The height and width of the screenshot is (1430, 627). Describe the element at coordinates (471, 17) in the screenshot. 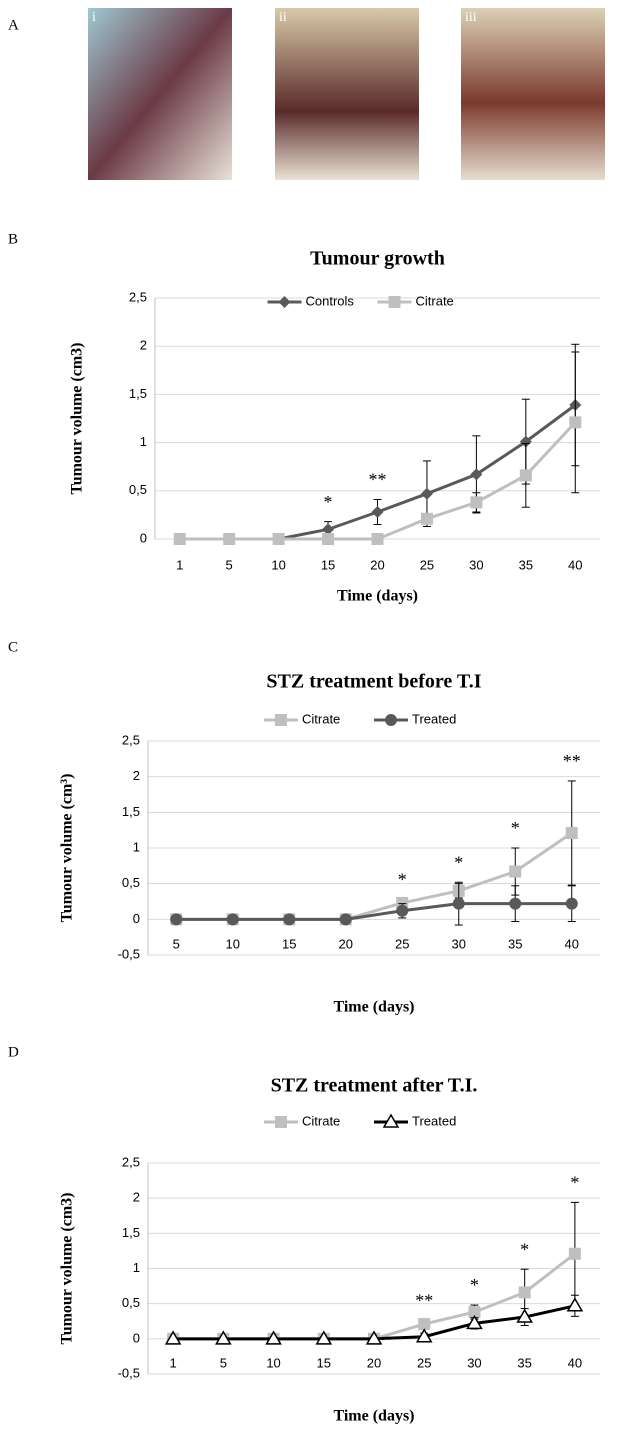

I see `photo-label: iii` at that location.